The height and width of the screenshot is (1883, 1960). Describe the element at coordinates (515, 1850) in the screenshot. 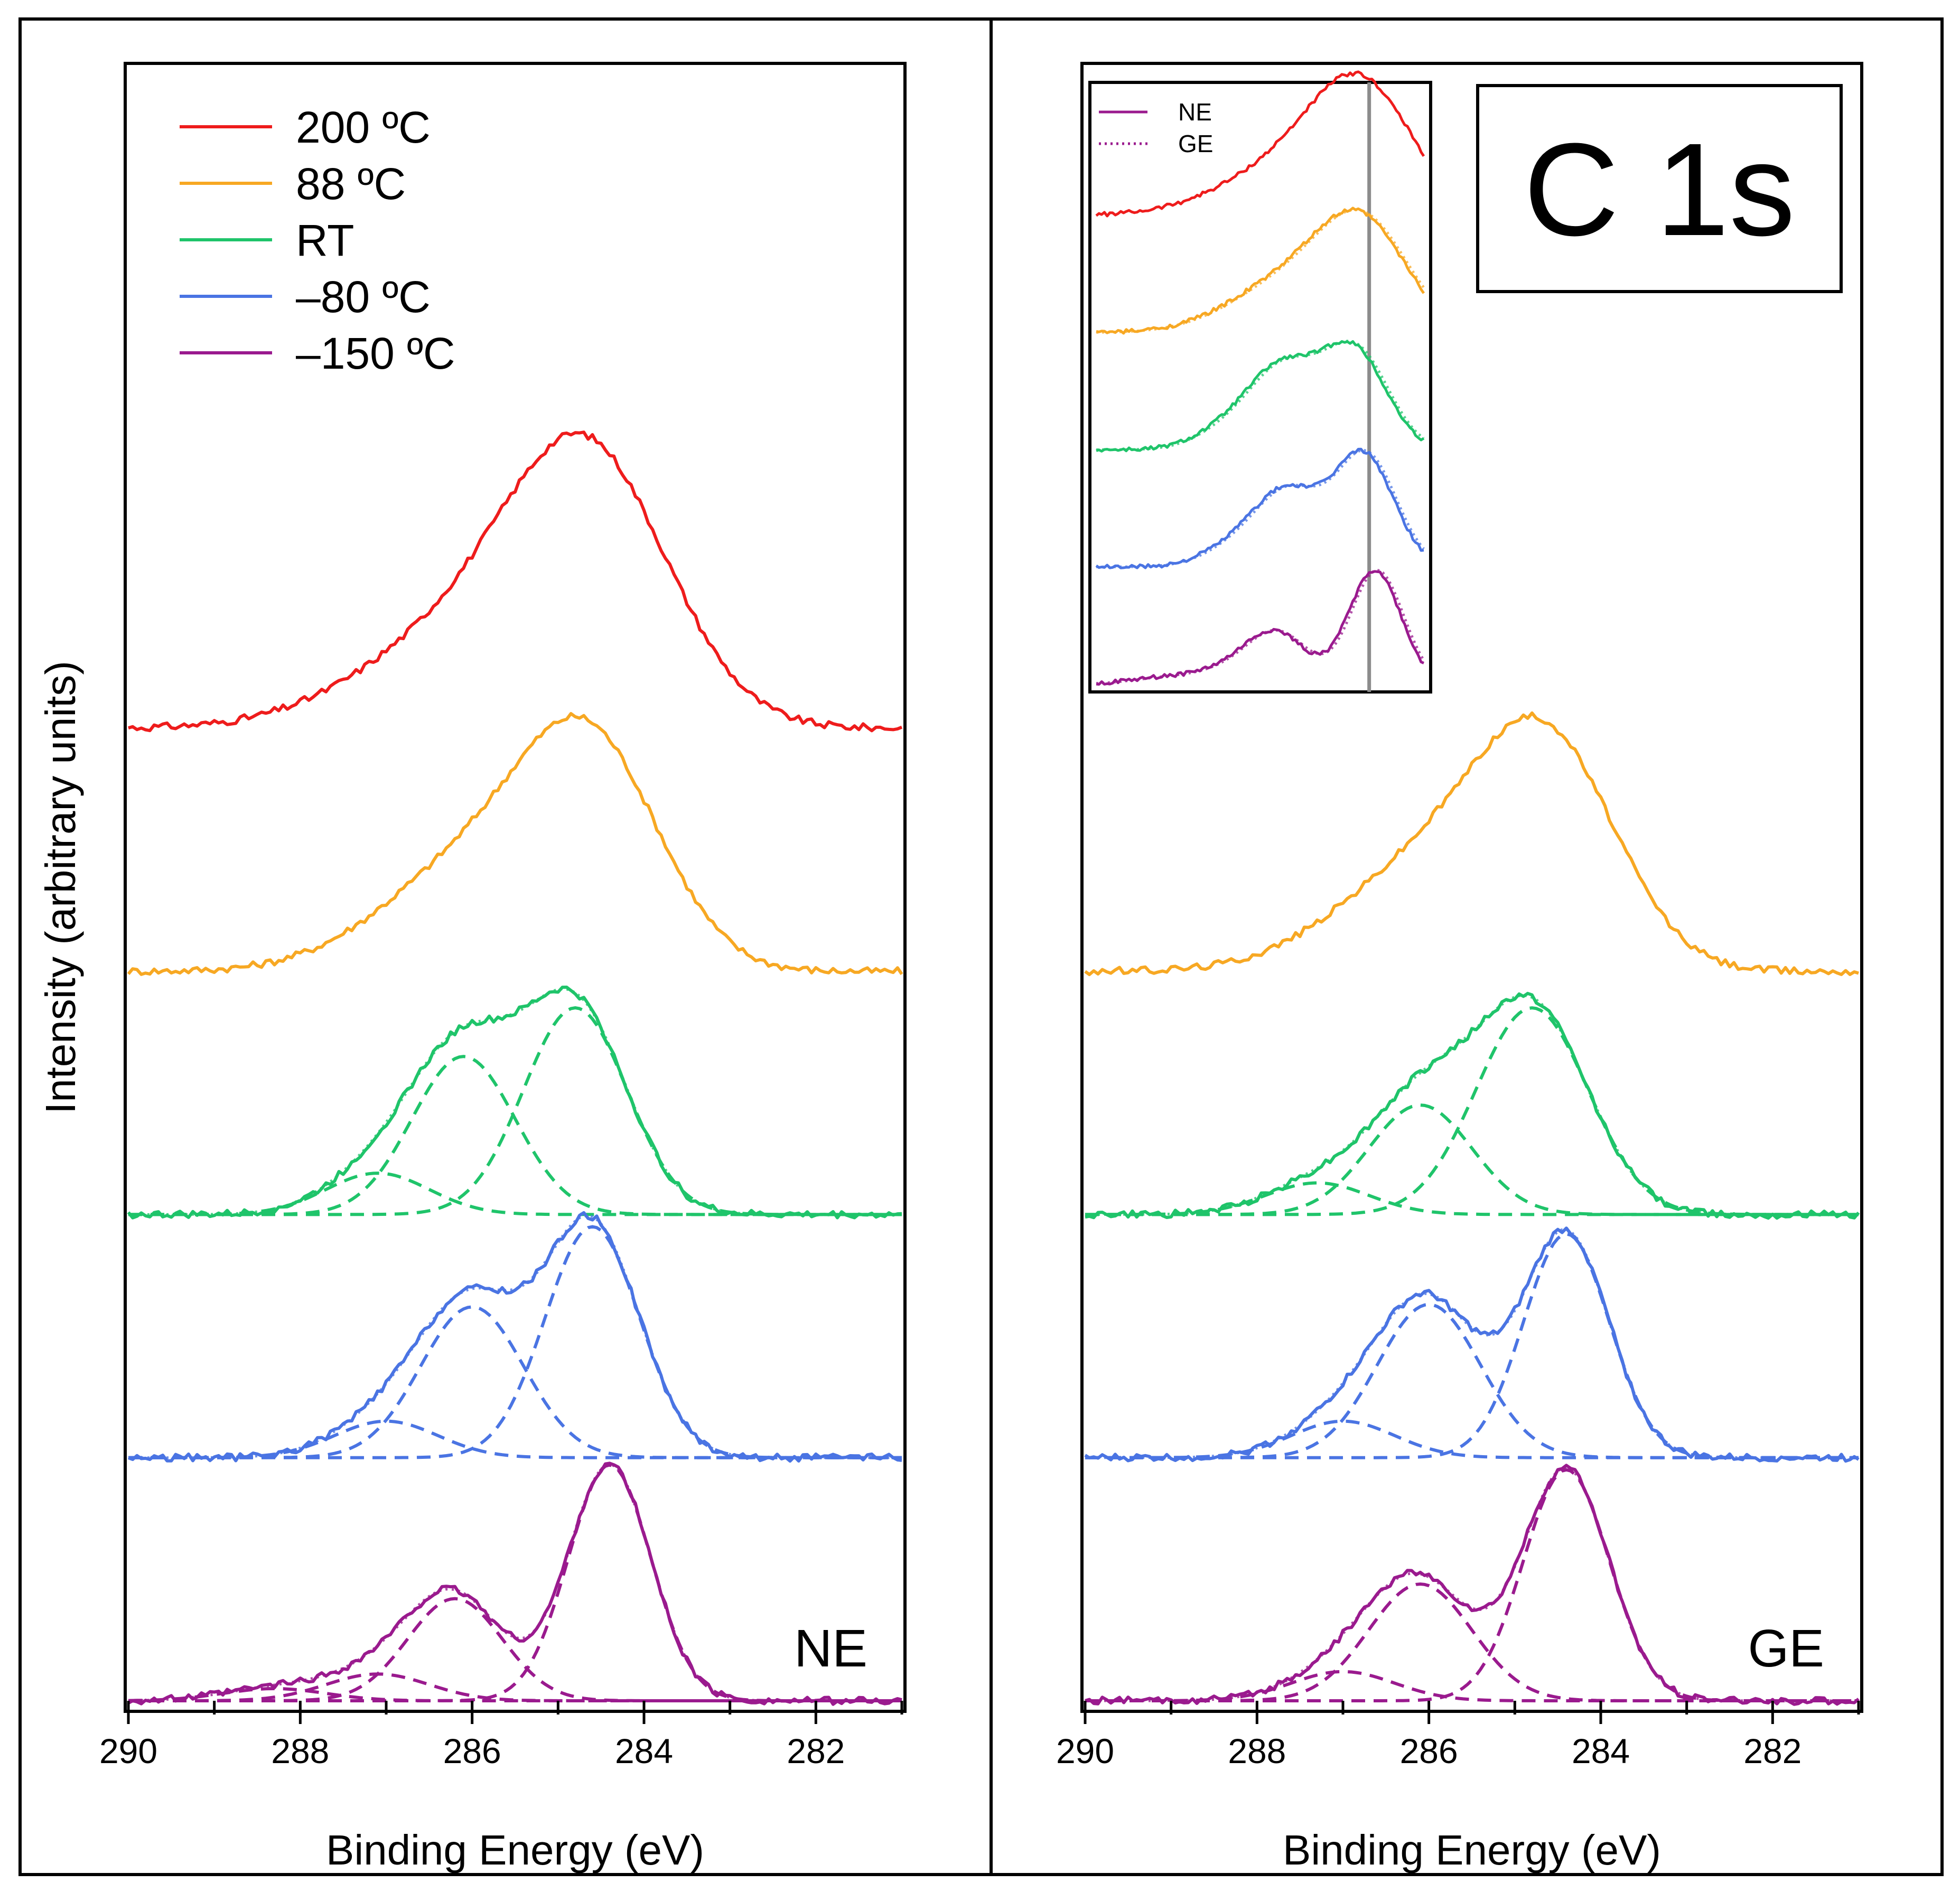

I see `ne-x-axis-title: Binding Energy (eV)` at that location.